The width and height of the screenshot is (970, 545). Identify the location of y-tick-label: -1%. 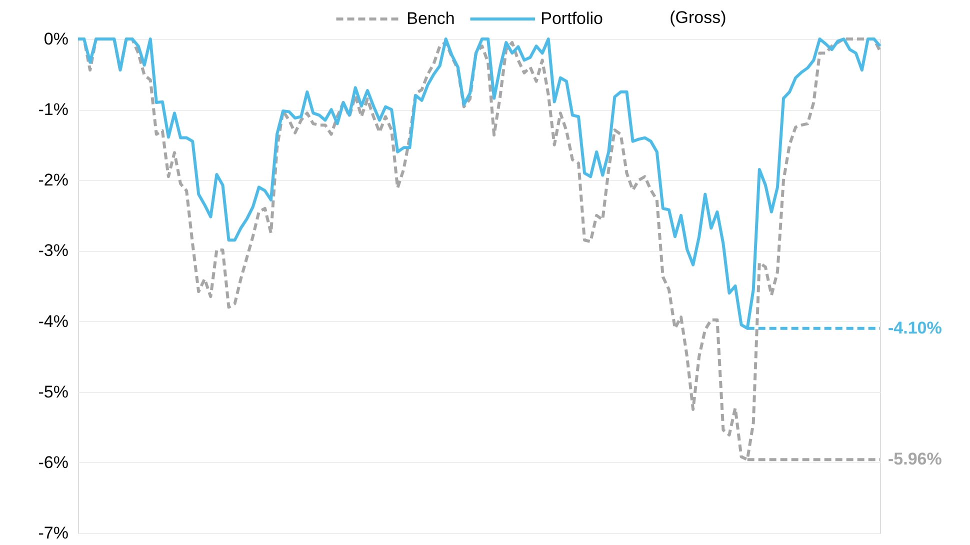
(53, 110).